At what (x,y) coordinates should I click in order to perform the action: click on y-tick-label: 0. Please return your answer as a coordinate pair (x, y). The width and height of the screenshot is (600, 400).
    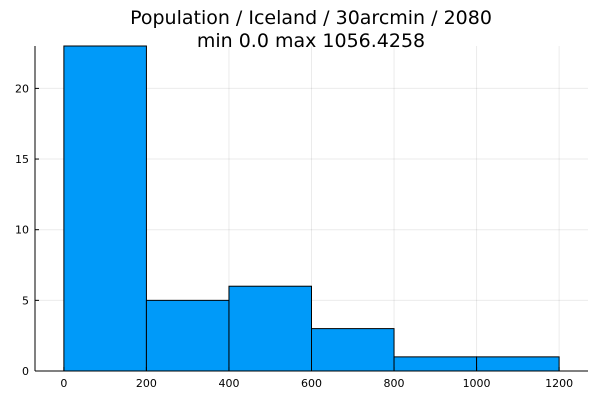
    Looking at the image, I should click on (25, 371).